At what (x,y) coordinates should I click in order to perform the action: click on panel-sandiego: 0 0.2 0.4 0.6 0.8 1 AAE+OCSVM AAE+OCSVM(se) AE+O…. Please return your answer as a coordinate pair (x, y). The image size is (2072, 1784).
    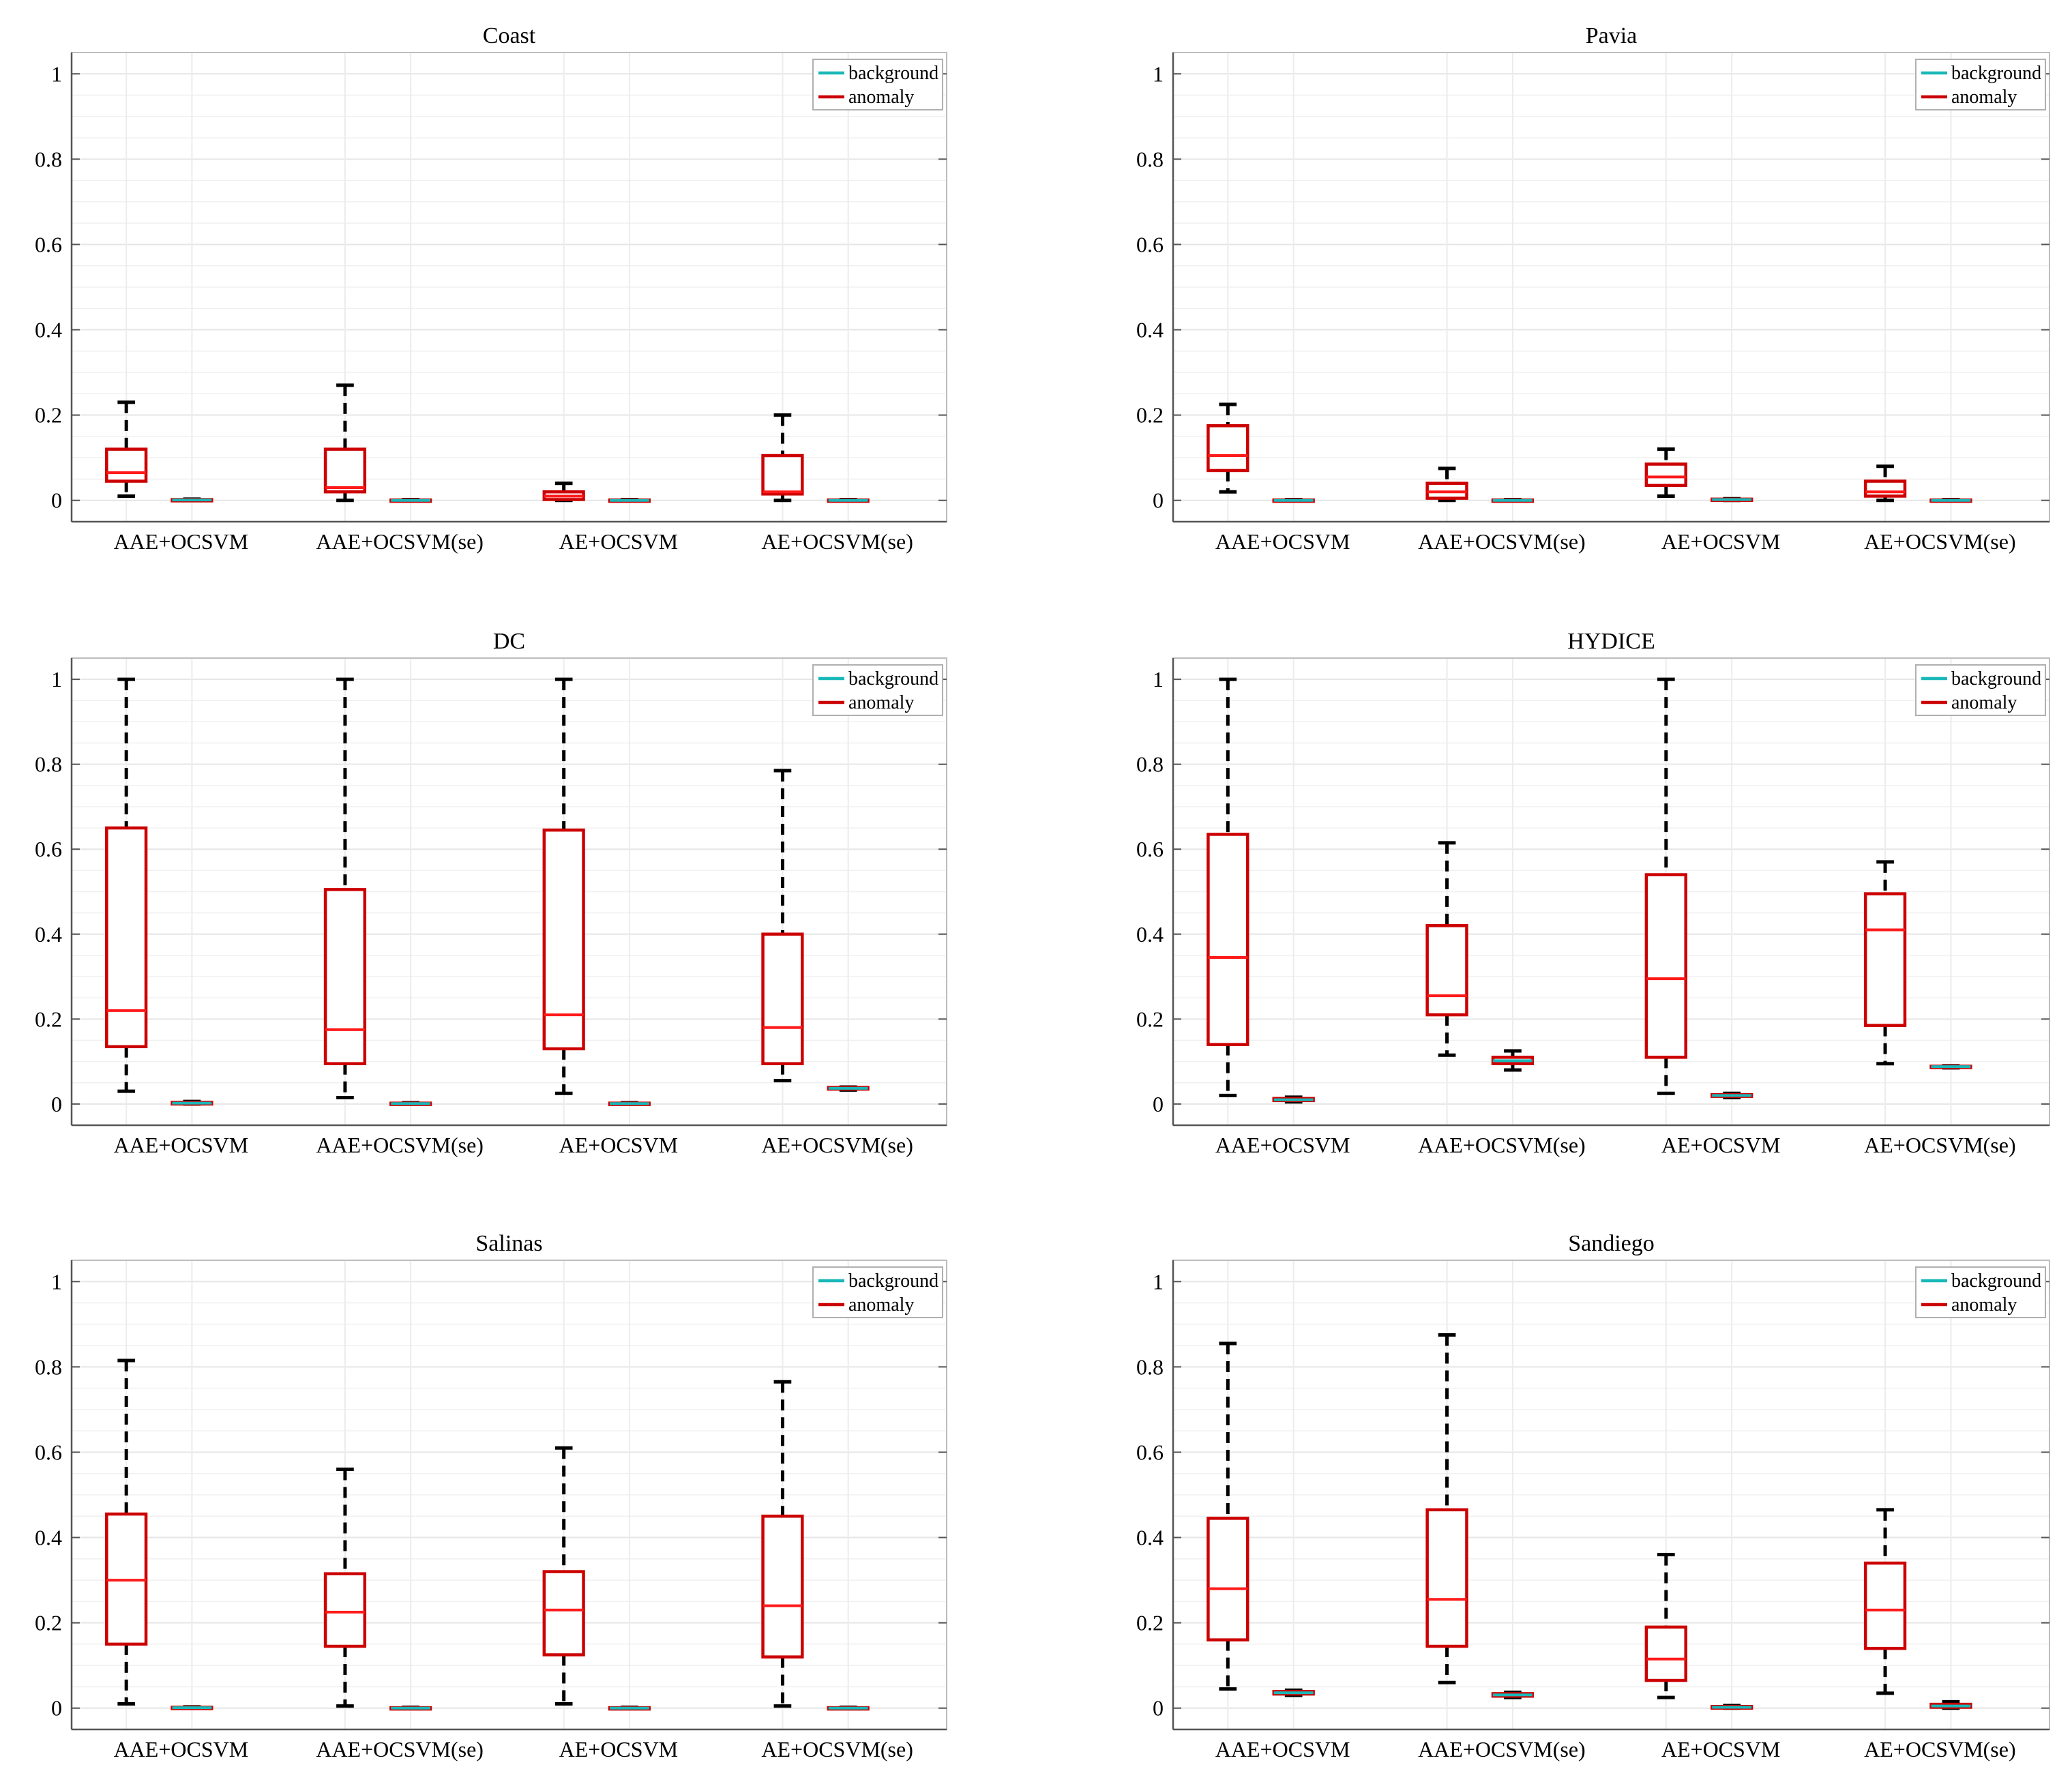
    Looking at the image, I should click on (1593, 1496).